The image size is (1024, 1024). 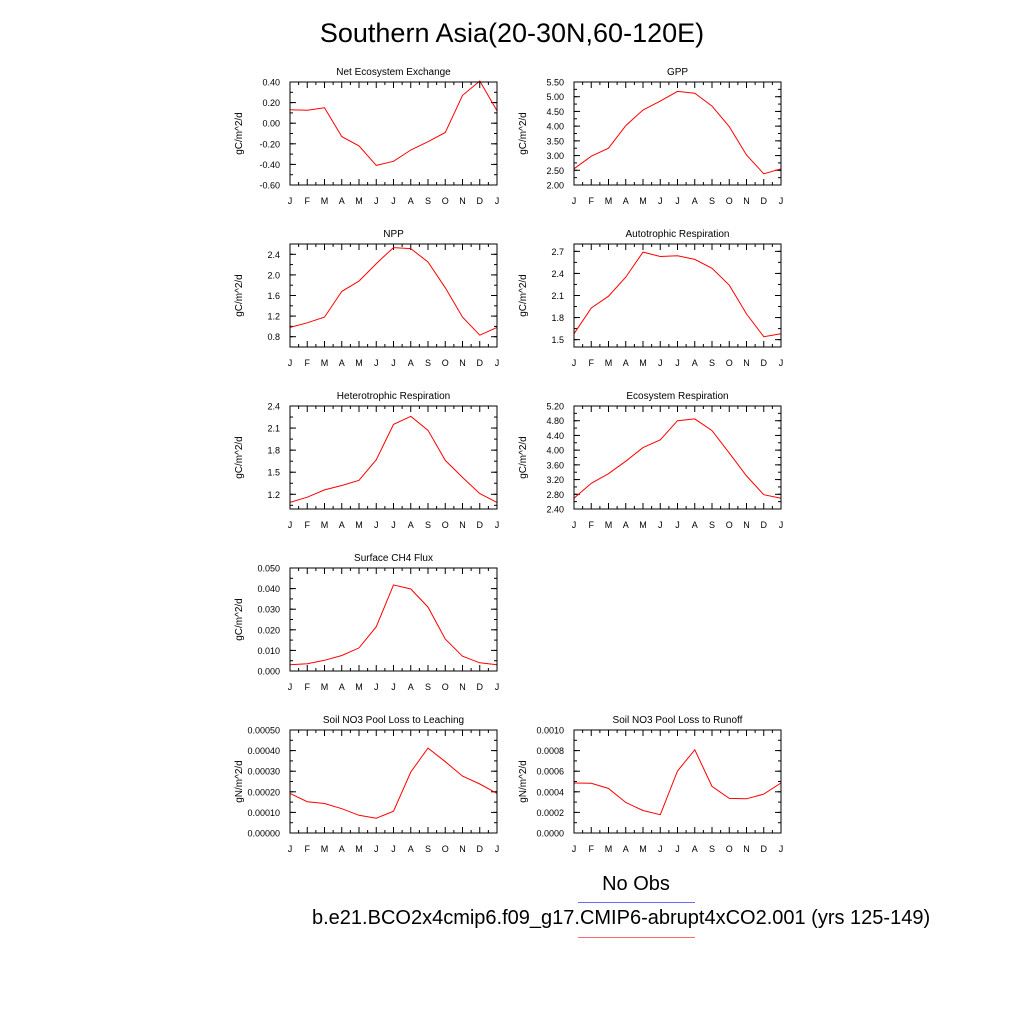 What do you see at coordinates (268, 589) in the screenshot?
I see `y-tick-label: 0.040` at bounding box center [268, 589].